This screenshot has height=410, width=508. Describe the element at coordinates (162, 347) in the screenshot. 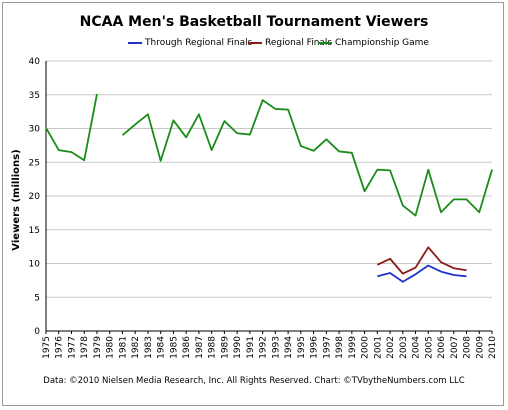

I see `x-tick-label: 1984` at that location.